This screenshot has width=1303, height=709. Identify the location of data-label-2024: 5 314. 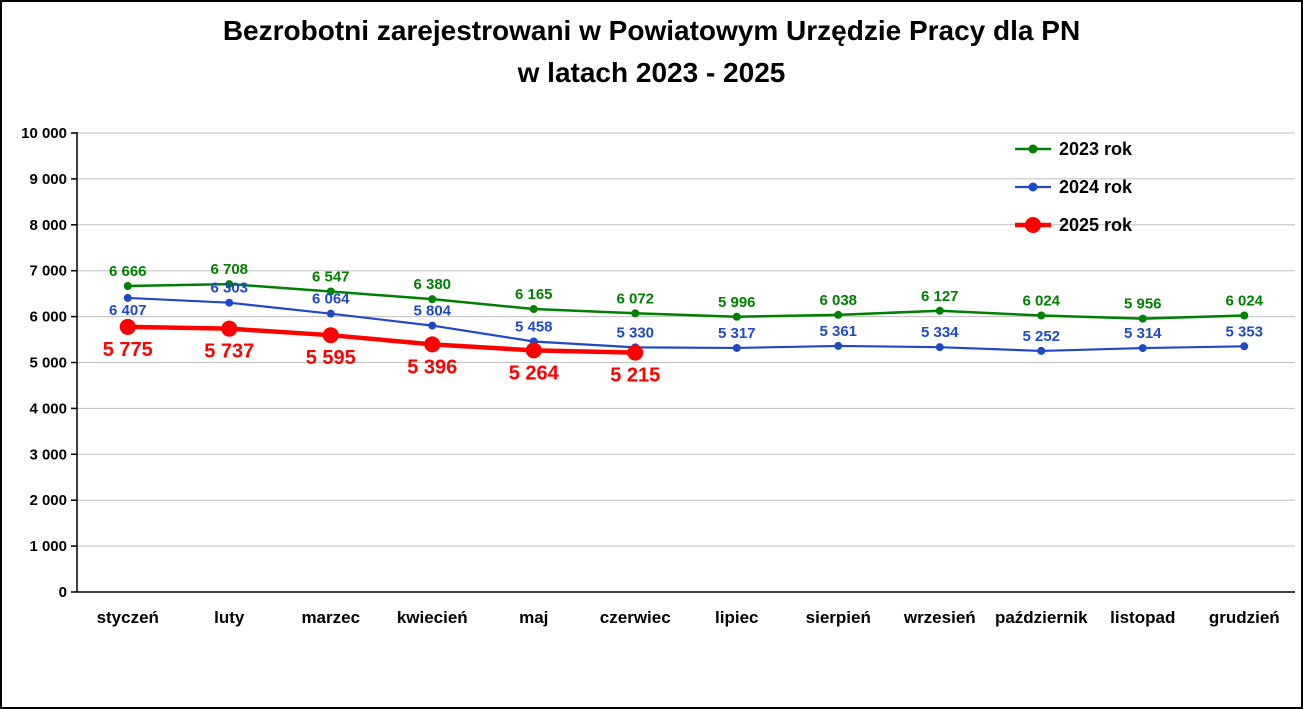
(1143, 333).